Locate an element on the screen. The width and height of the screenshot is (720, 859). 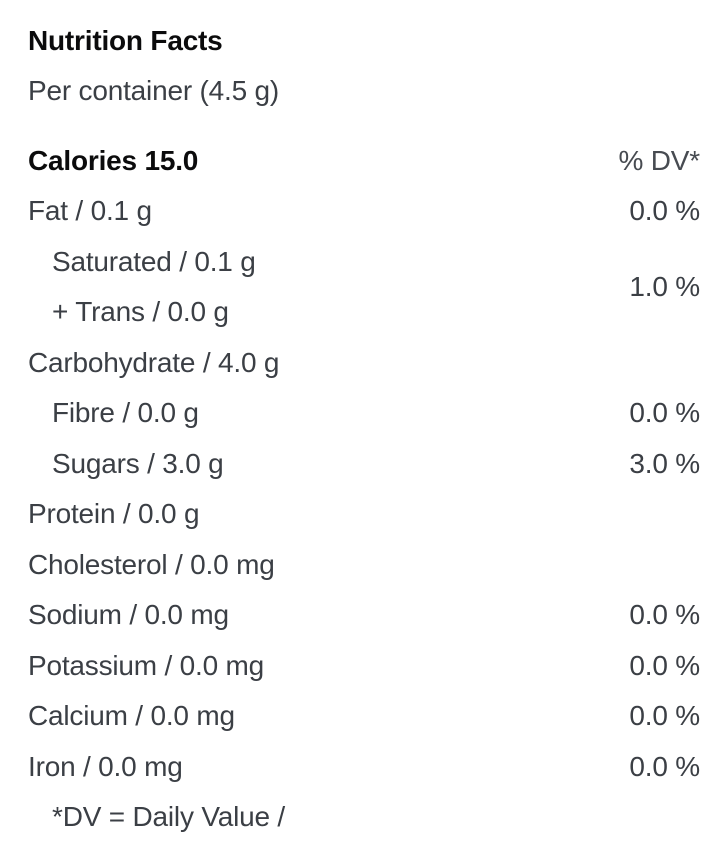
nutrient-name: Cholesterol / 0.0 mg is located at coordinates (151, 564).